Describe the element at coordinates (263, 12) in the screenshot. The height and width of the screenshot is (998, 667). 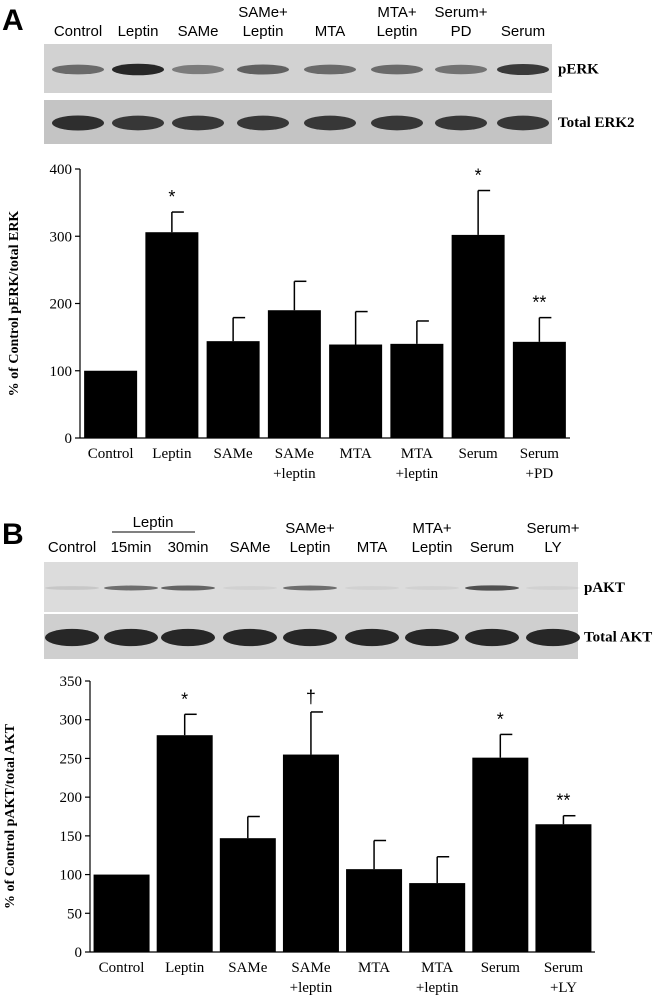
I see `lane-label-3-line-0: SAMe+` at that location.